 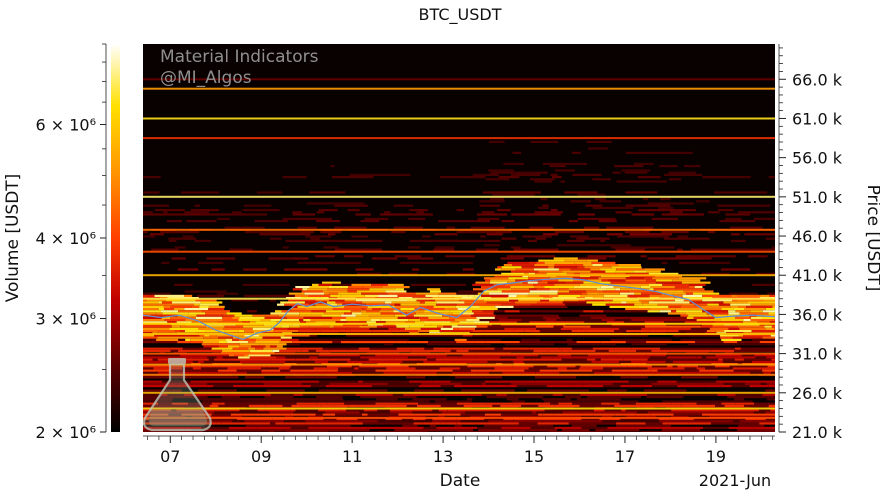 What do you see at coordinates (206, 78) in the screenshot?
I see `watermark-line-2: @MI_Algos` at bounding box center [206, 78].